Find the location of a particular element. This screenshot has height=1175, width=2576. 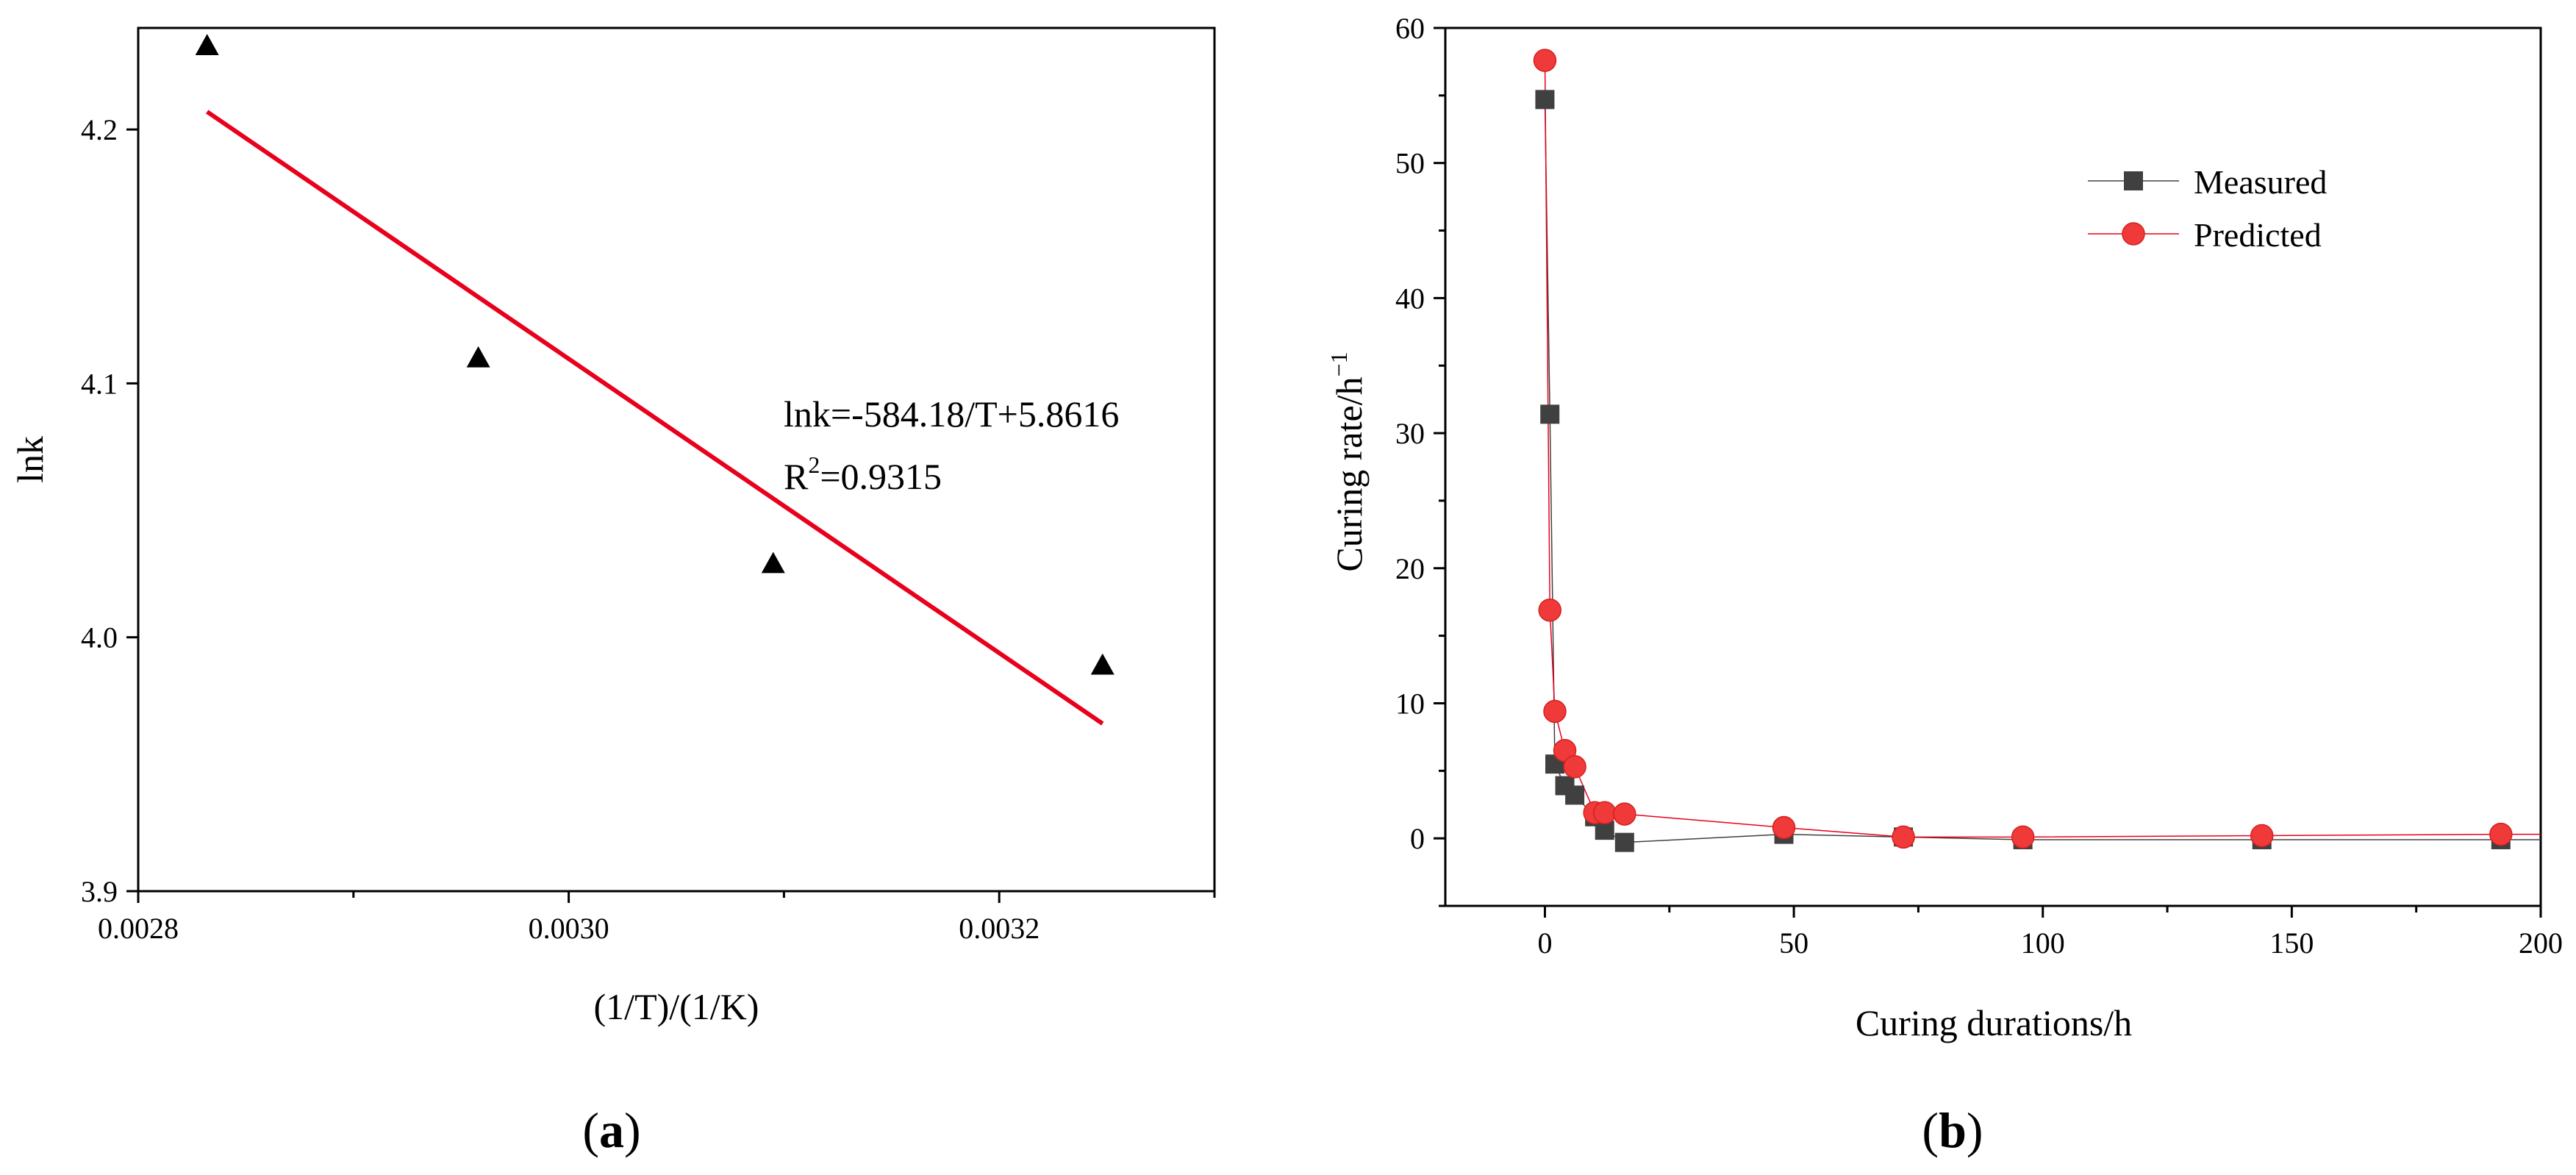

panel-b-caption: (b) is located at coordinates (1953, 1130).